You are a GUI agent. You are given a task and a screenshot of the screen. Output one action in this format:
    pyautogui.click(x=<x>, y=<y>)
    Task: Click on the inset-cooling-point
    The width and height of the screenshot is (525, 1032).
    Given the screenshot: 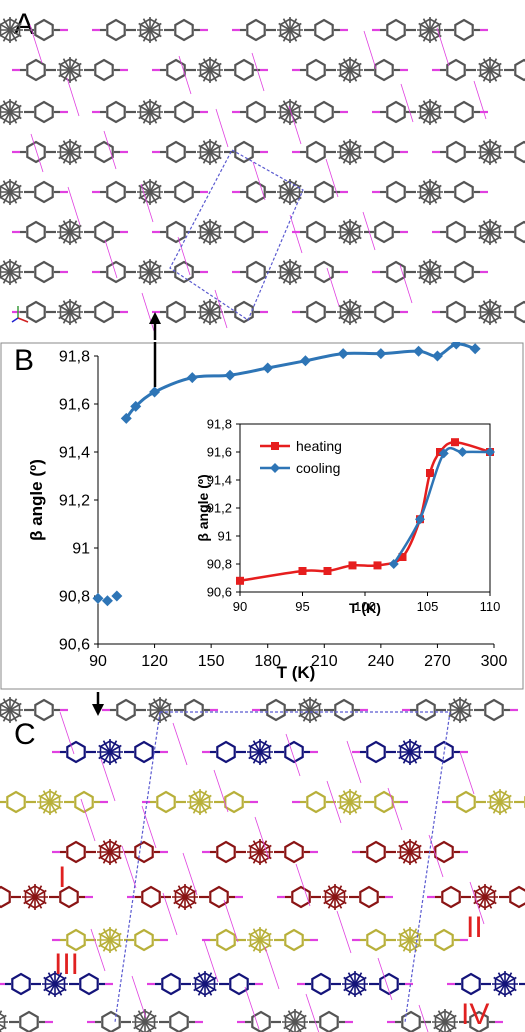 What is the action you would take?
    pyautogui.click(x=462, y=452)
    